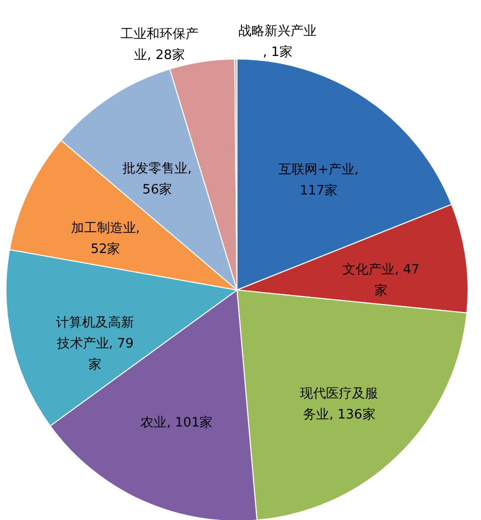 This screenshot has width=481, height=520. I want to click on slice-label: 工业和环保产业, 28家, so click(159, 45).